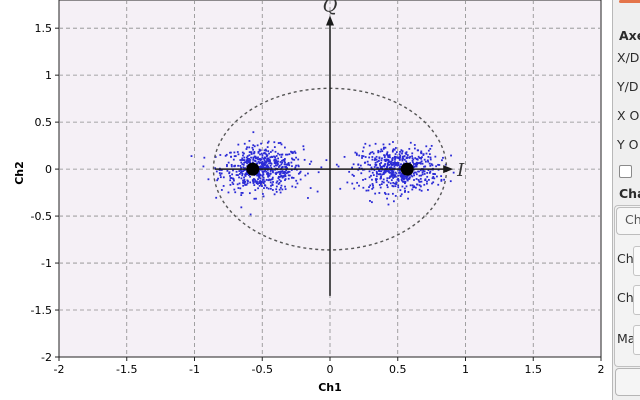  Describe the element at coordinates (625, 171) in the screenshot. I see `autoscale-checkbox` at that location.